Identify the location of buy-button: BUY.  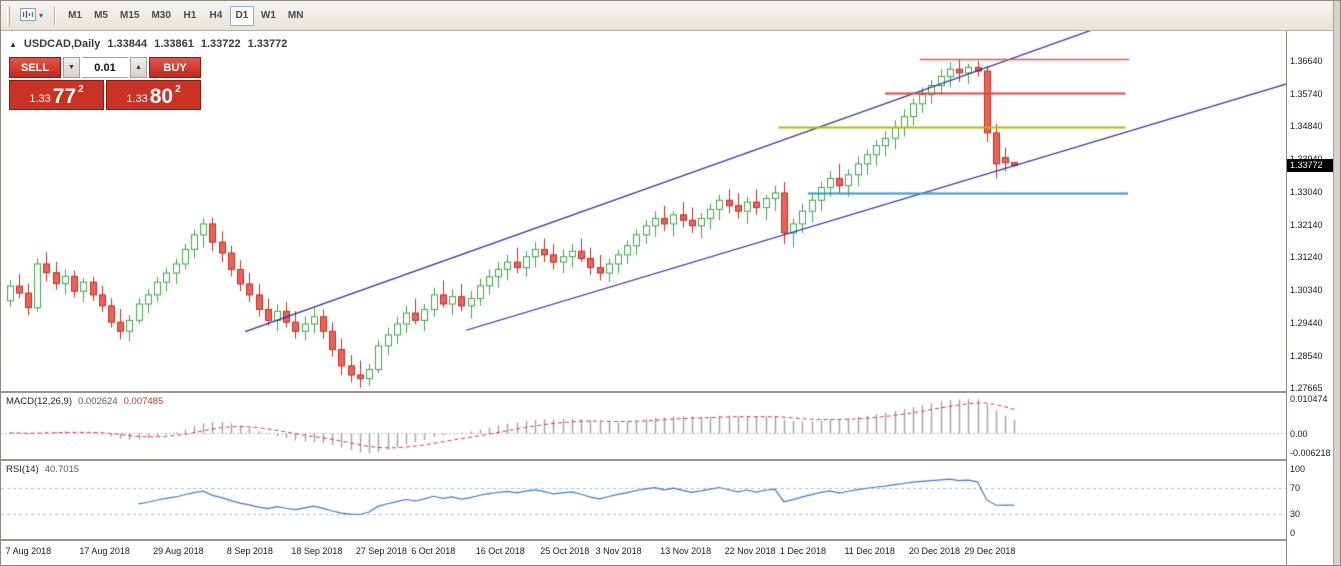
(175, 67).